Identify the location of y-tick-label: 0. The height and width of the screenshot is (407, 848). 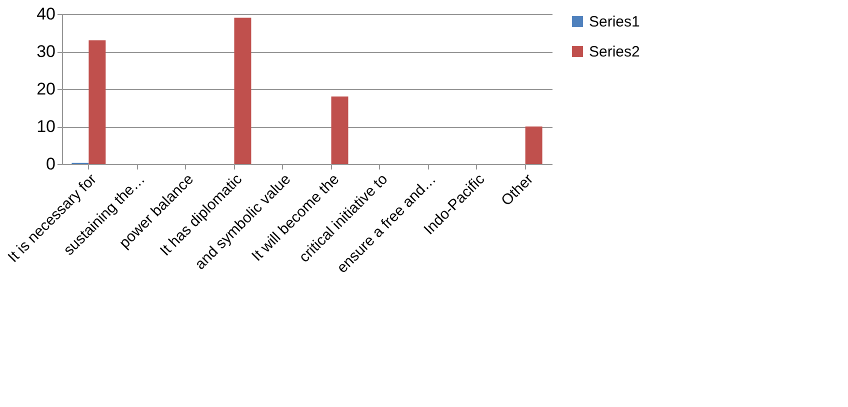
(51, 164).